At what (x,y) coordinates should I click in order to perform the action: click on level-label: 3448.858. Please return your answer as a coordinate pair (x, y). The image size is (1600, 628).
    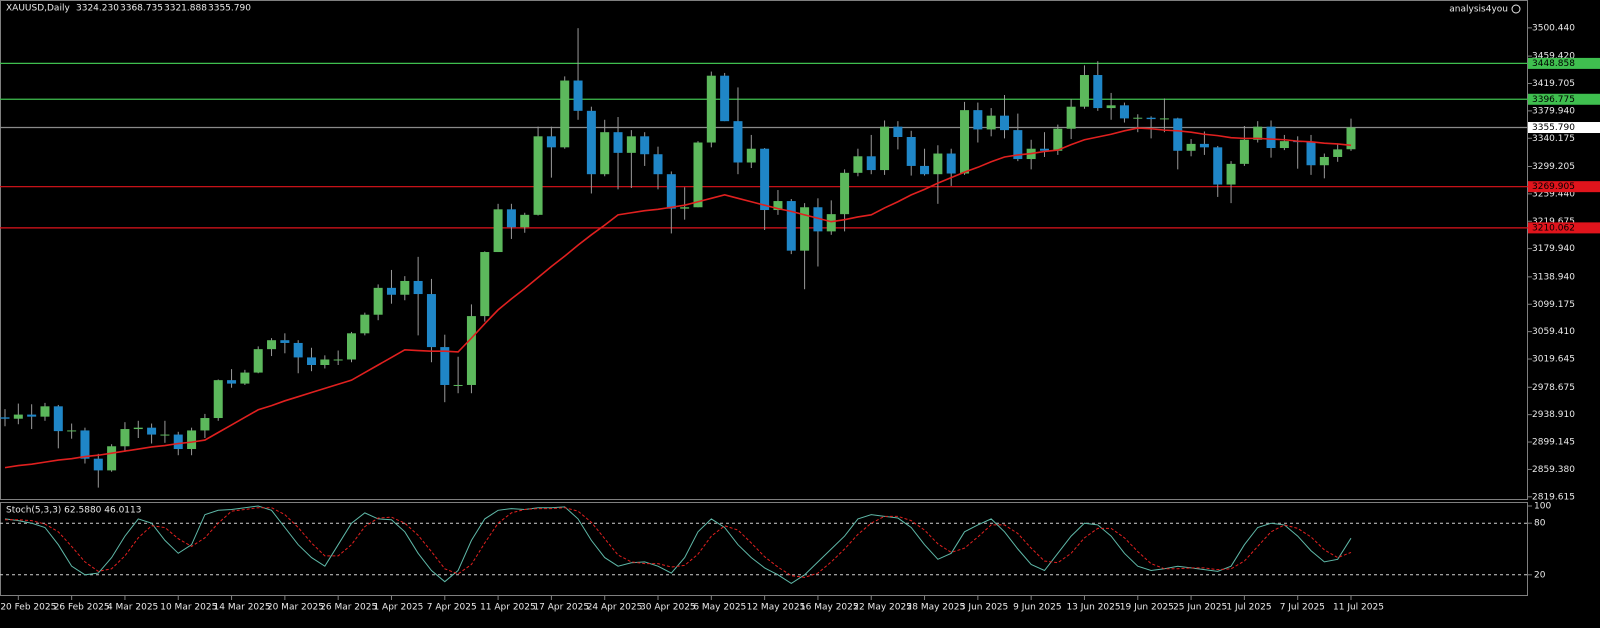
    Looking at the image, I should click on (1553, 64).